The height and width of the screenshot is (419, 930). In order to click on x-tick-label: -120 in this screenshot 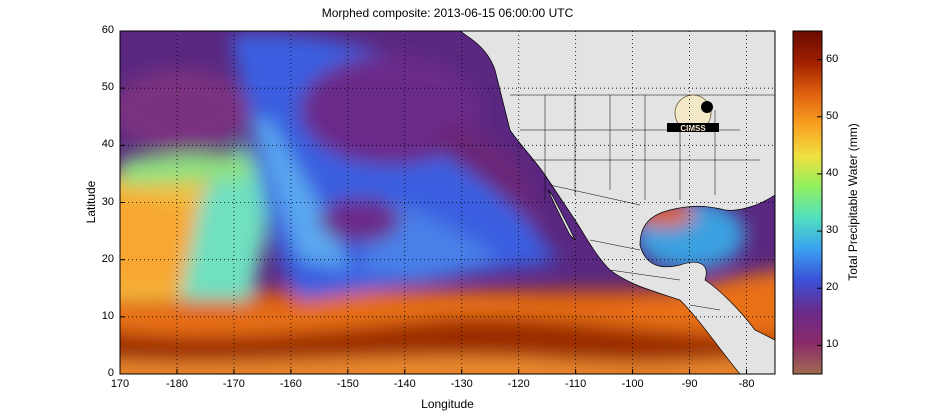, I will do `click(518, 384)`.